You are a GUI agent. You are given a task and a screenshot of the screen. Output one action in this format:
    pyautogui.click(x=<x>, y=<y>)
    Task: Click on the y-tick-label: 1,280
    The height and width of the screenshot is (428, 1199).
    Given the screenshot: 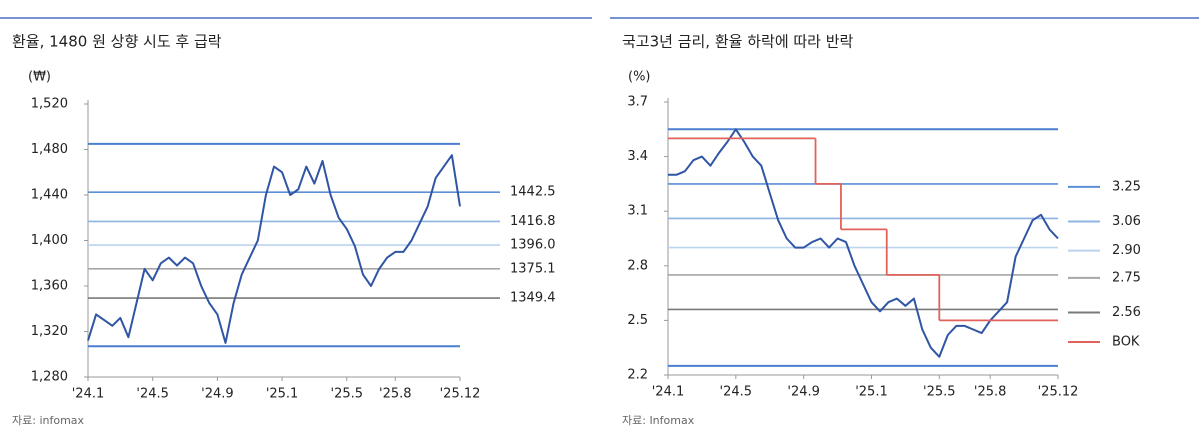 What is the action you would take?
    pyautogui.click(x=49, y=377)
    